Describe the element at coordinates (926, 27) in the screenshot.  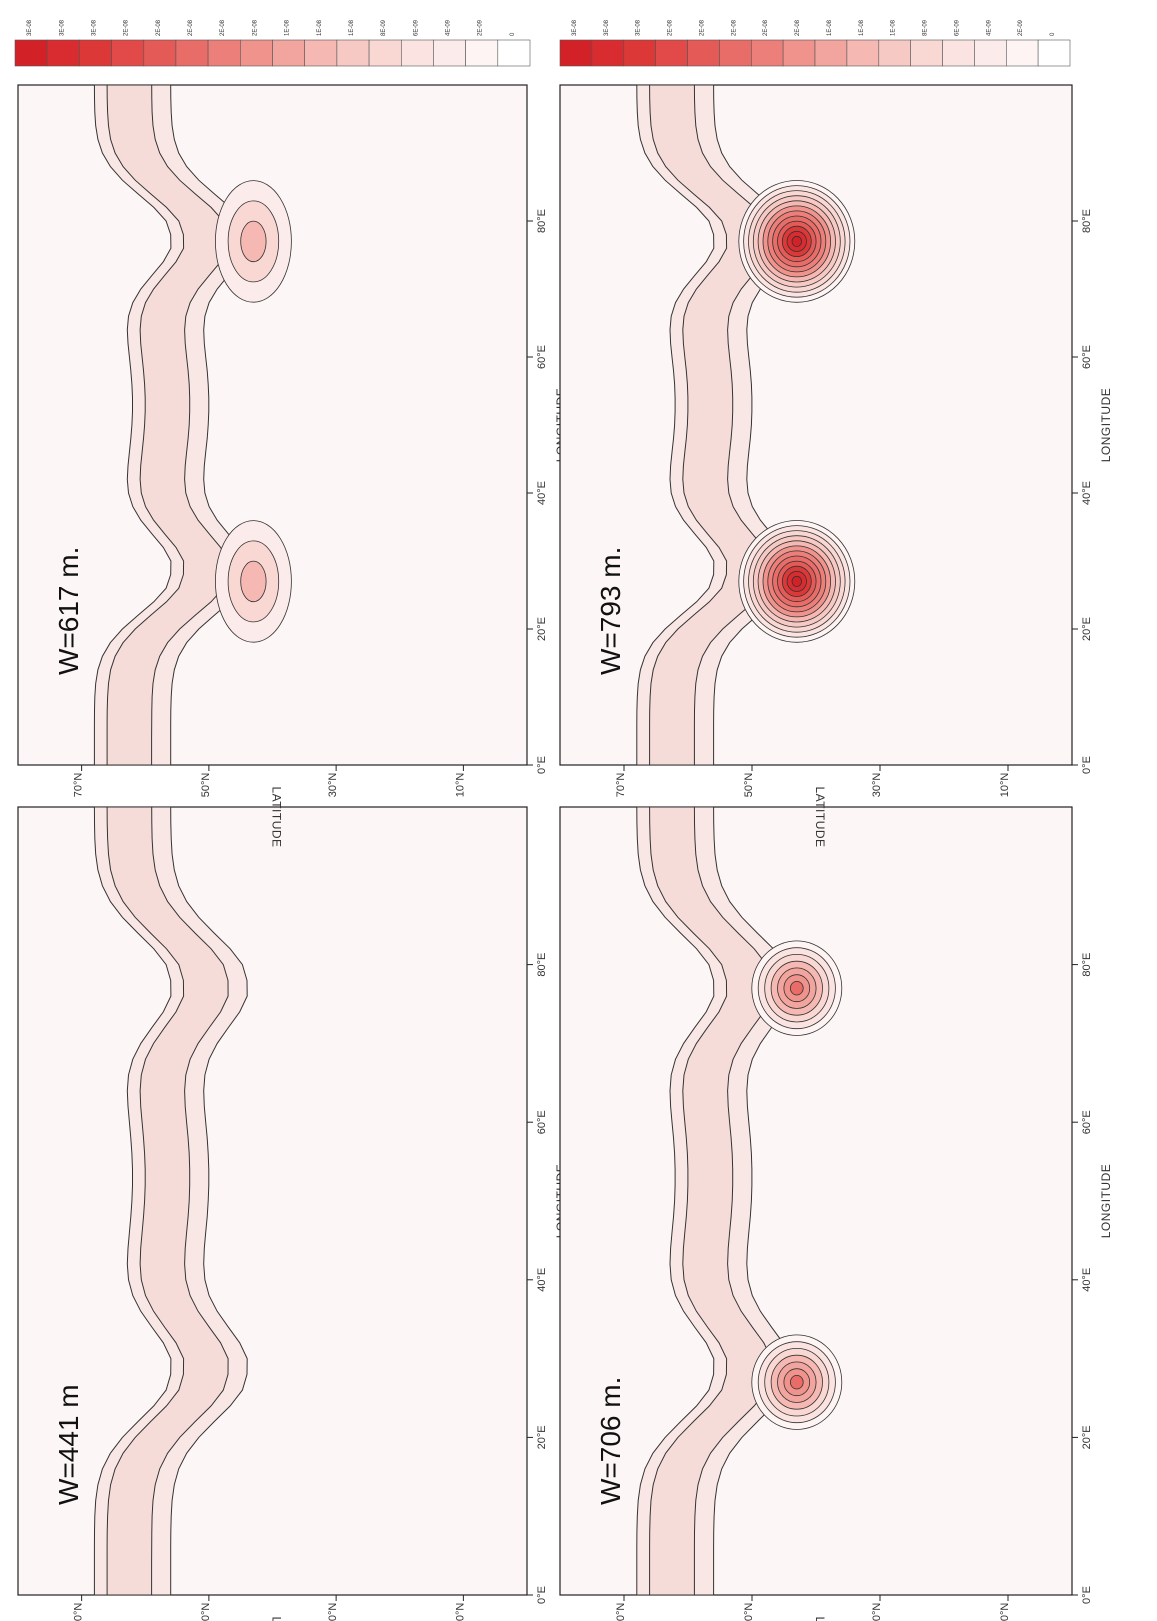
I see `colorbar-label: 8E-09` at that location.